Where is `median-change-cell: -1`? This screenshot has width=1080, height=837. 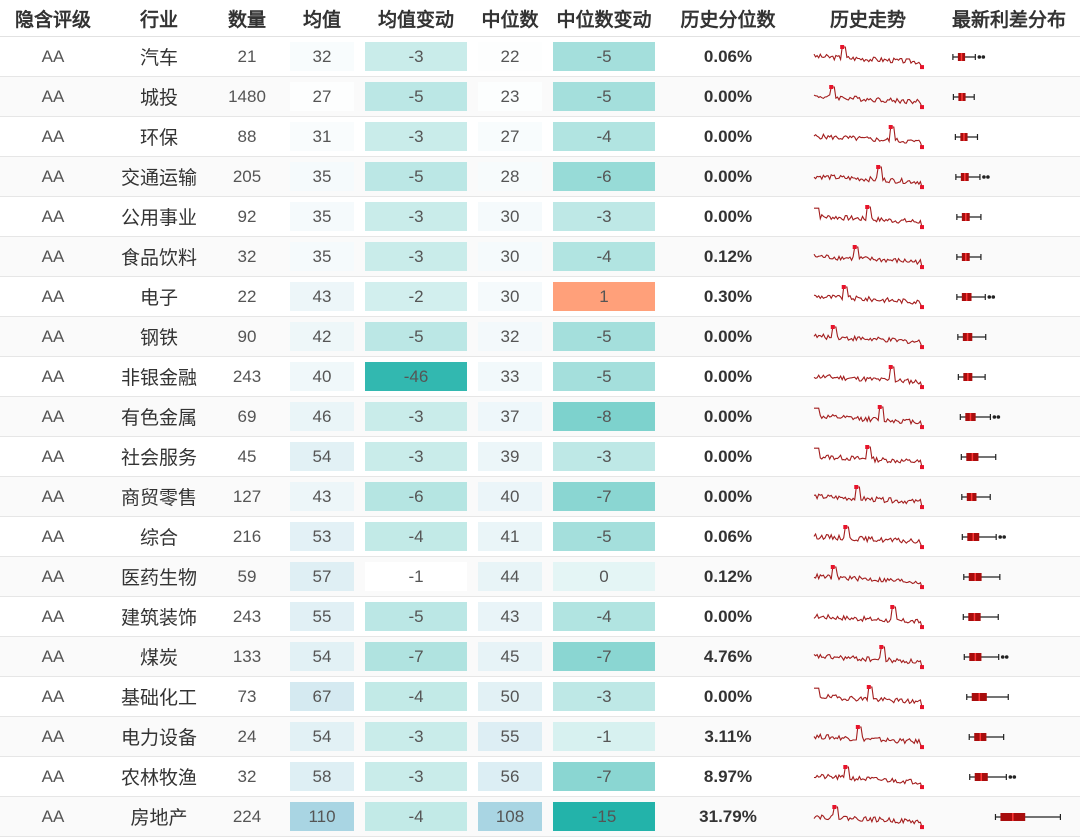 median-change-cell: -1 is located at coordinates (604, 736).